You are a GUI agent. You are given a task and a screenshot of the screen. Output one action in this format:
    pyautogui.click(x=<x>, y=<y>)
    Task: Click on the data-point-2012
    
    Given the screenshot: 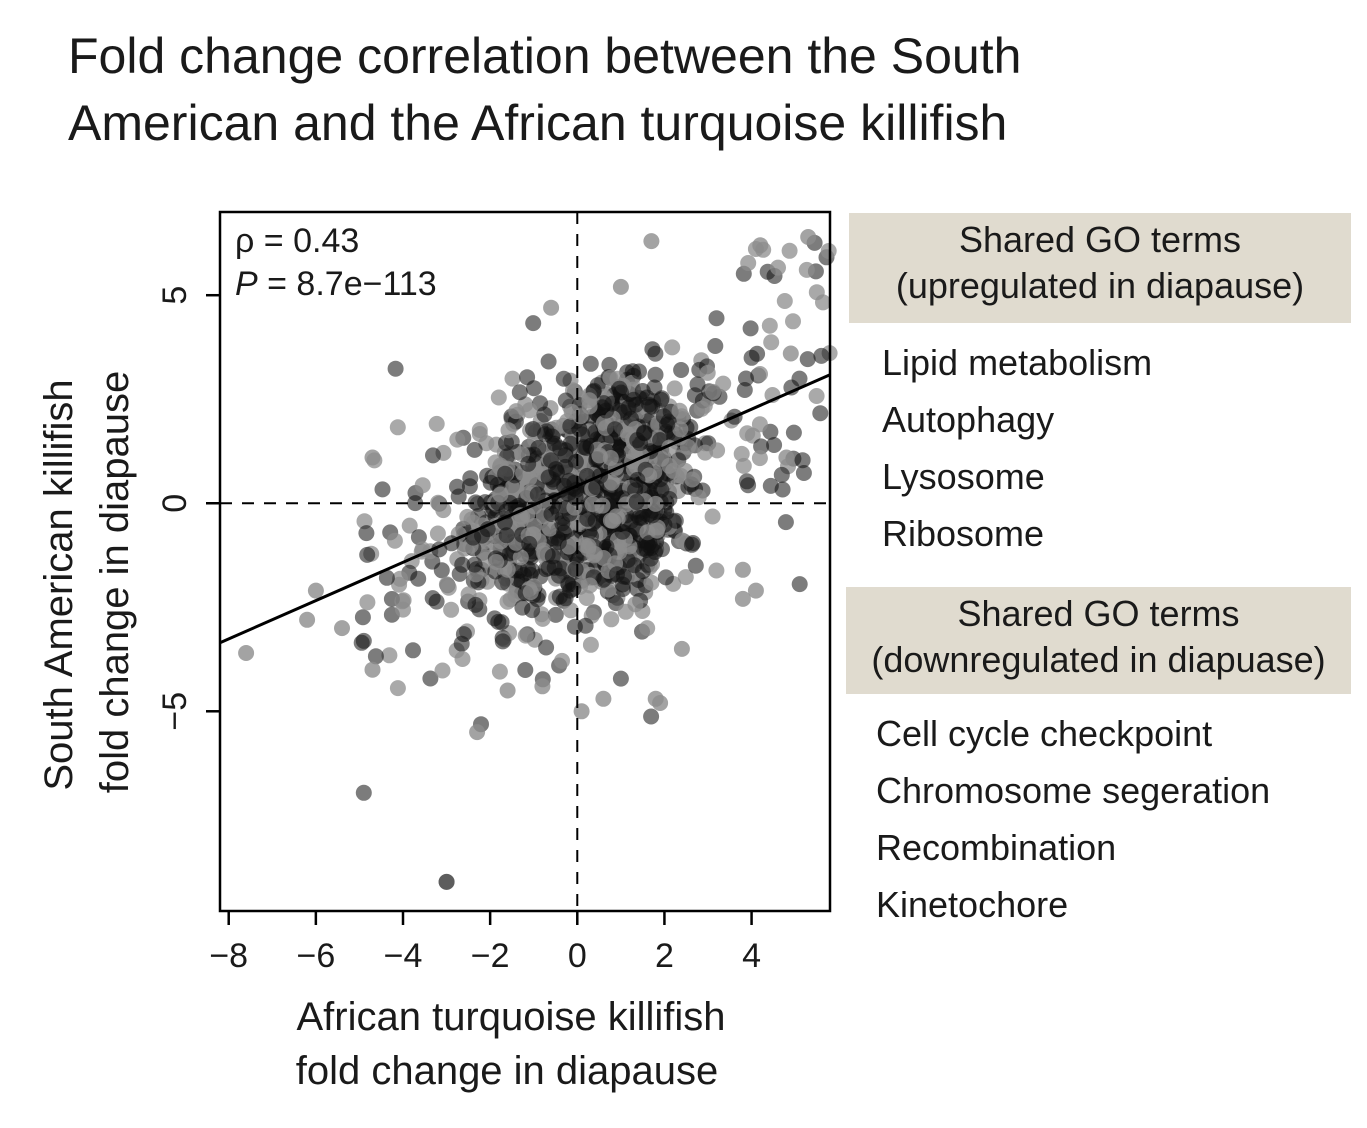 What is the action you would take?
    pyautogui.click(x=482, y=535)
    